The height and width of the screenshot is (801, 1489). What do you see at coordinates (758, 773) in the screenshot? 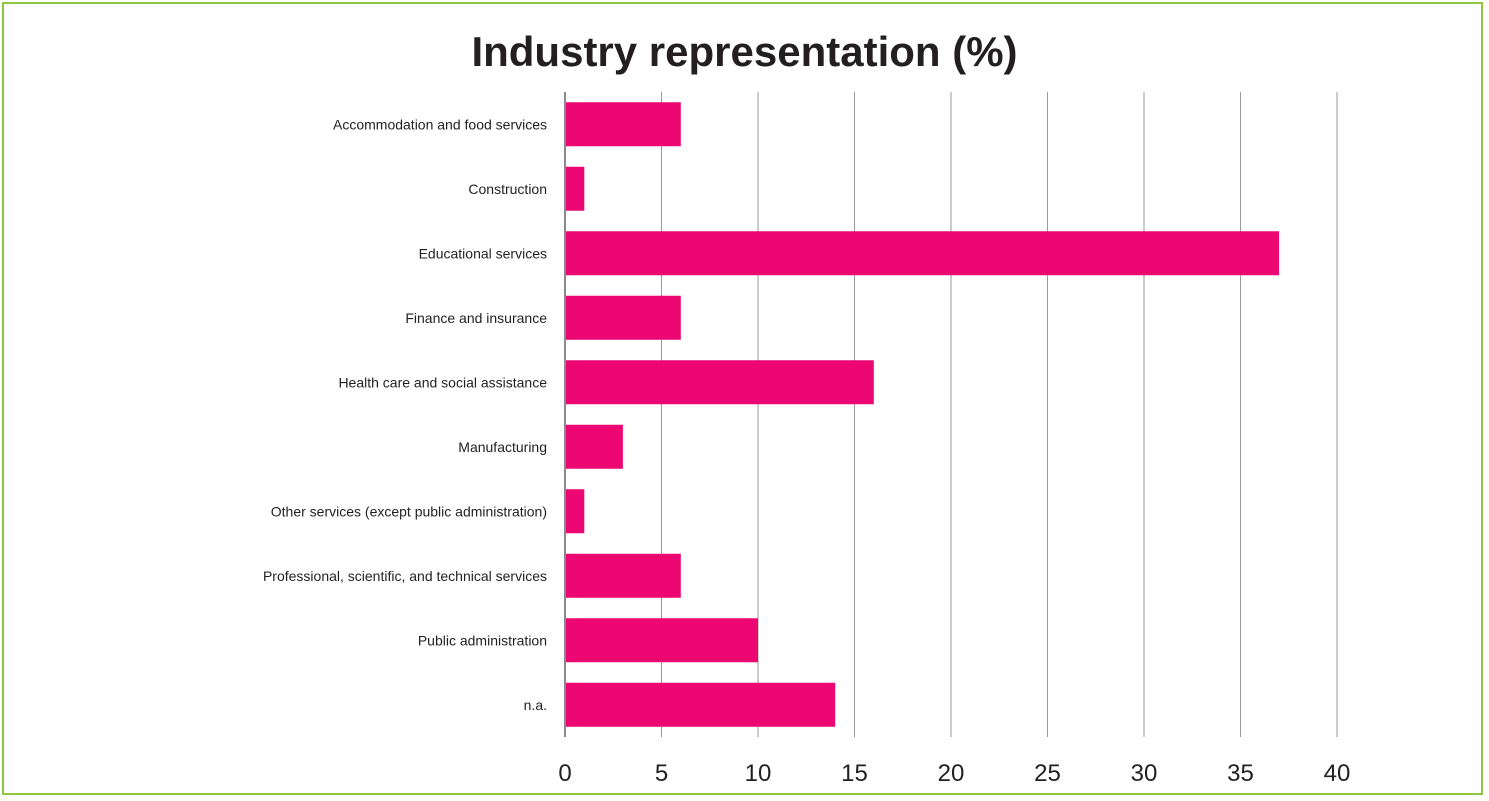
I see `x-tick-label: 10` at bounding box center [758, 773].